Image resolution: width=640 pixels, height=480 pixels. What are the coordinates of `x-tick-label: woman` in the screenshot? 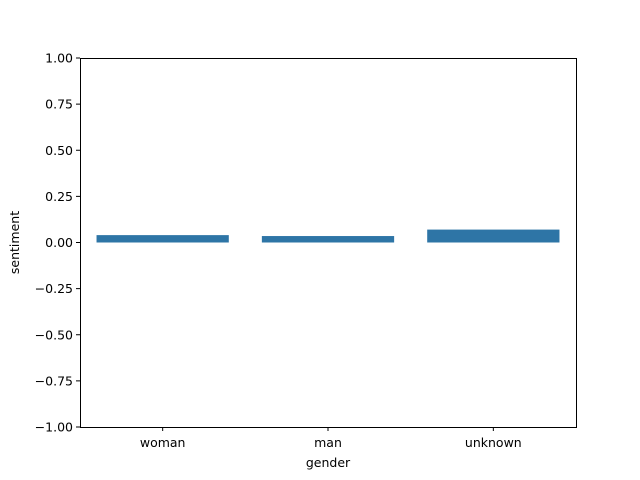 It's located at (163, 442).